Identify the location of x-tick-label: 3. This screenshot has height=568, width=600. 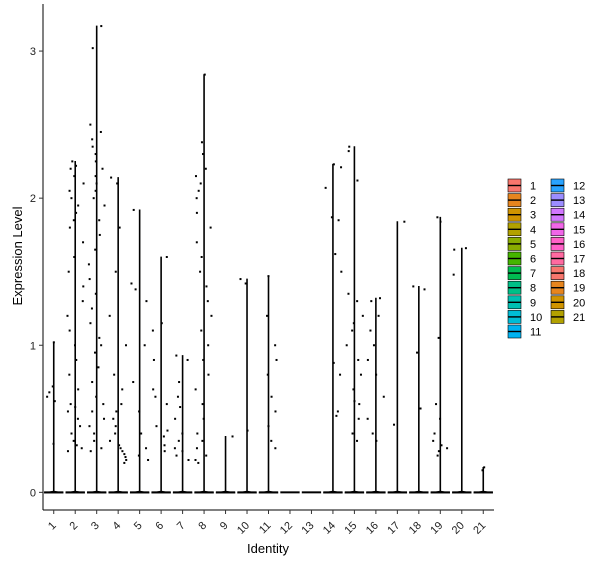
(95, 526).